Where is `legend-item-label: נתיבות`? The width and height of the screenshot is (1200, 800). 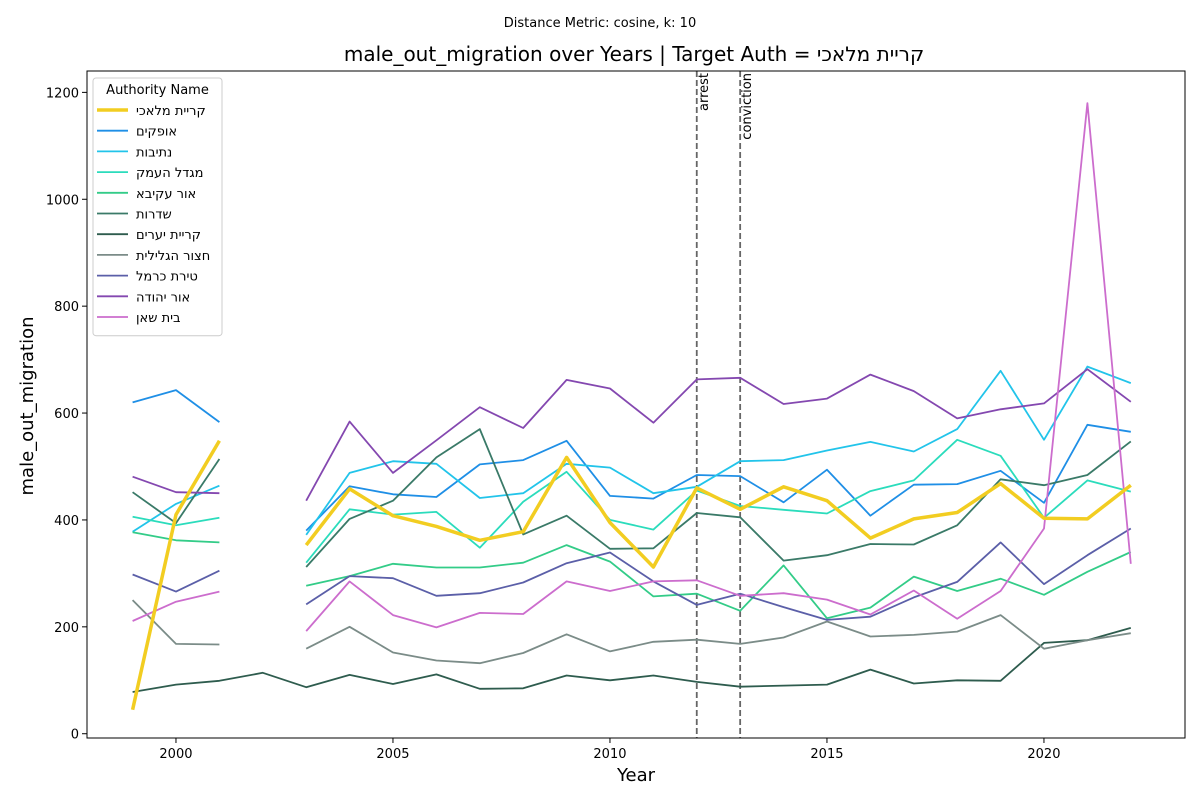 legend-item-label: נתיבות is located at coordinates (154, 152).